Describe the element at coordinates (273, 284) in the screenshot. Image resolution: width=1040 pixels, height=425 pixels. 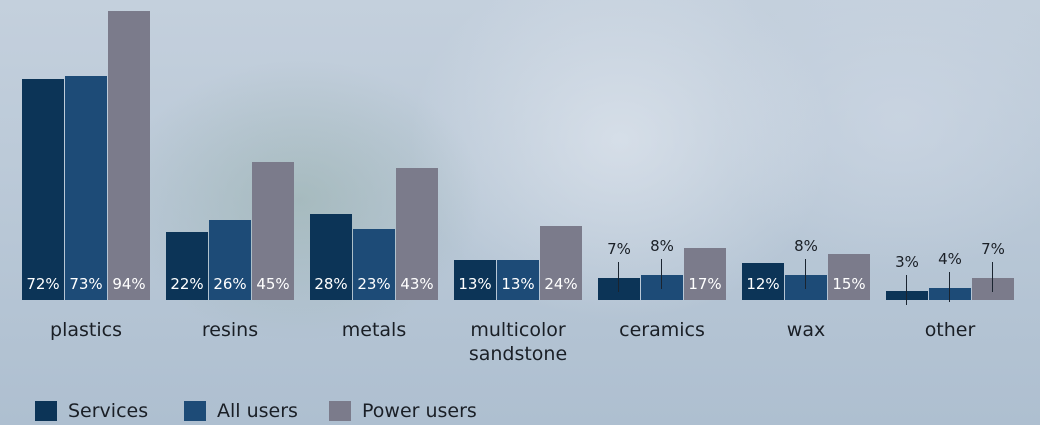
I see `value-label: 45%` at that location.